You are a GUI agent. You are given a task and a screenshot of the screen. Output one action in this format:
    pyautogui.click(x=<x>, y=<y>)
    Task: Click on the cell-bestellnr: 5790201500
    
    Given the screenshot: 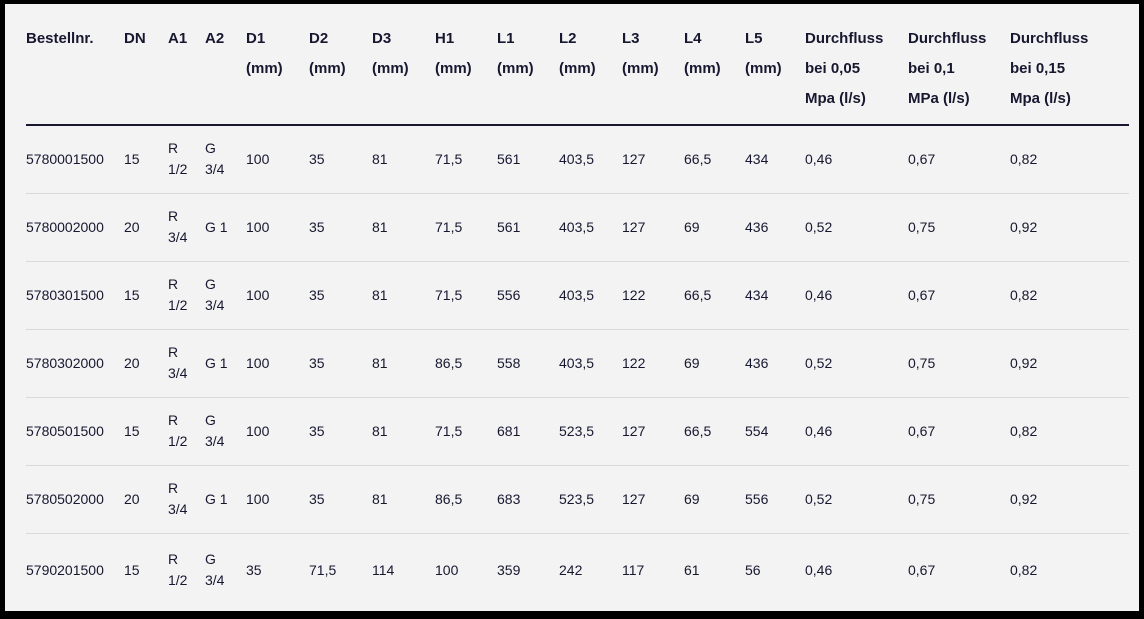 What is the action you would take?
    pyautogui.click(x=65, y=569)
    